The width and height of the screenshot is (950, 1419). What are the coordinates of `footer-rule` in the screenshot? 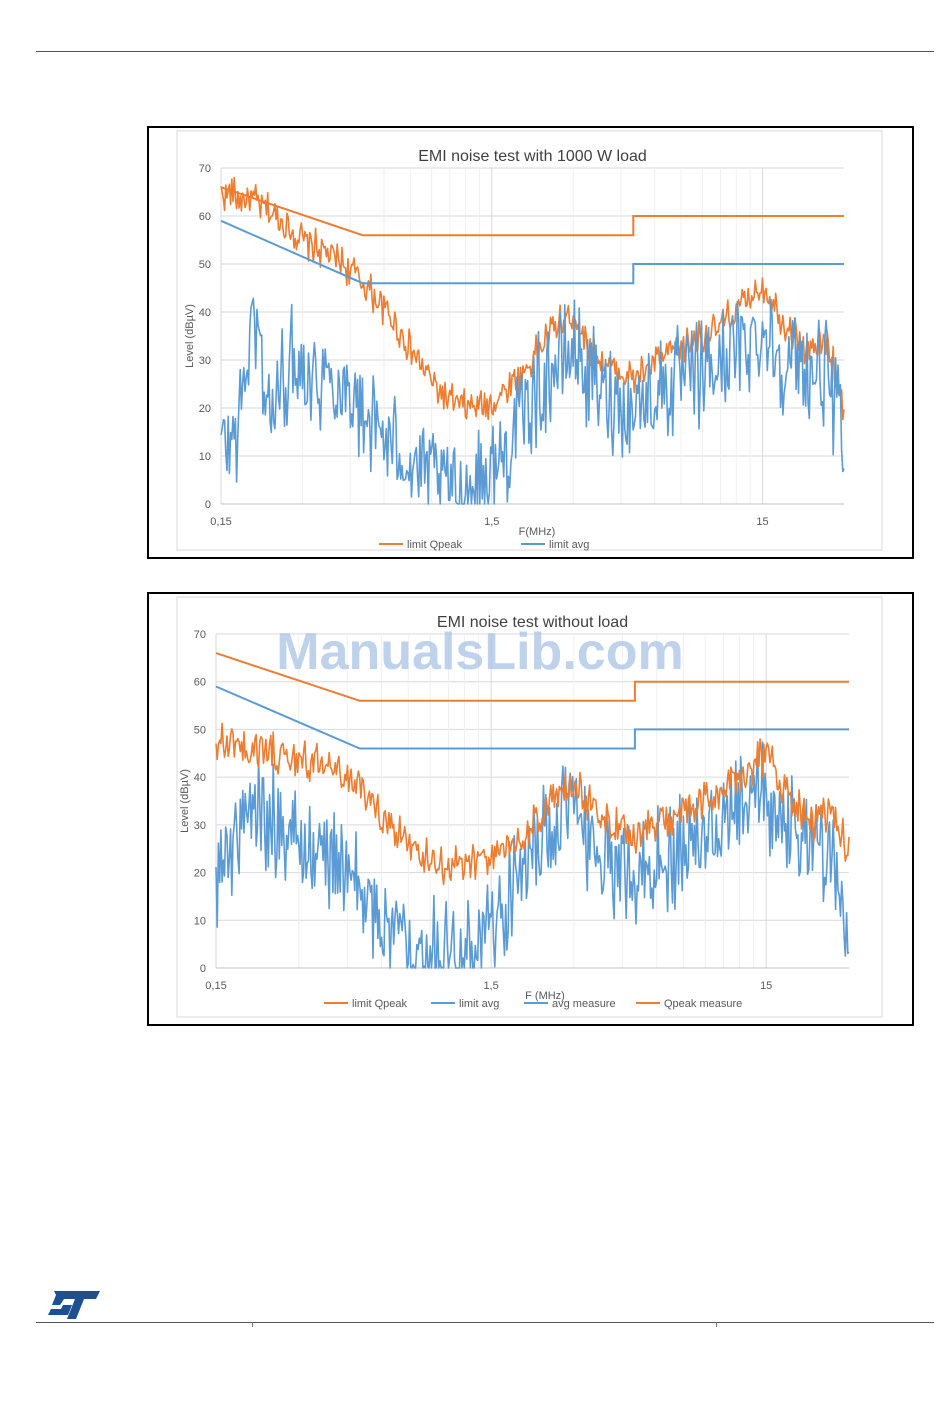 It's located at (485, 1322).